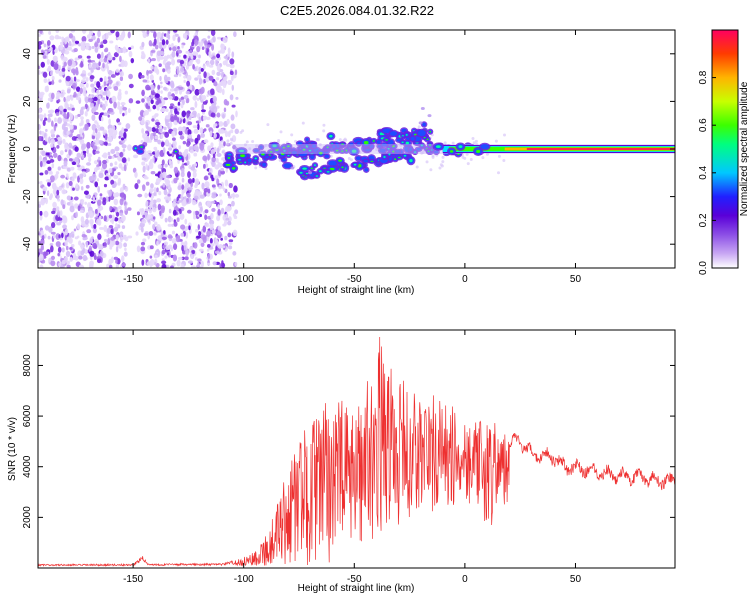 The height and width of the screenshot is (600, 750). Describe the element at coordinates (27, 365) in the screenshot. I see `snr-ytick-label: 8000` at that location.